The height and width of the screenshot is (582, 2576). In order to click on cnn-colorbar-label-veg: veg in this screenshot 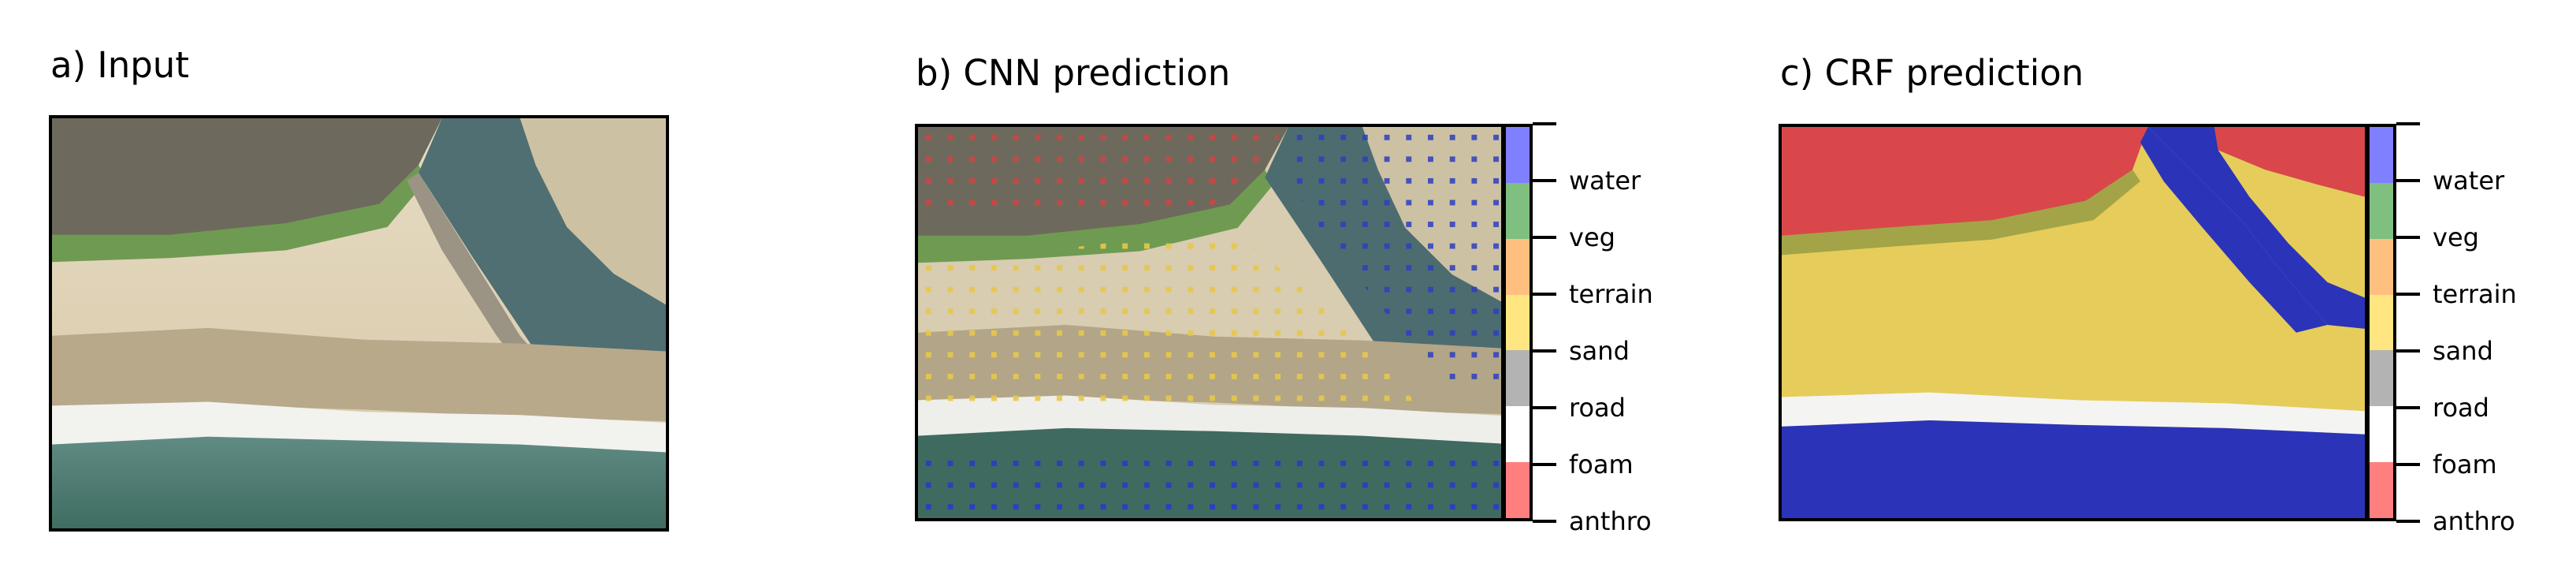, I will do `click(1592, 237)`.